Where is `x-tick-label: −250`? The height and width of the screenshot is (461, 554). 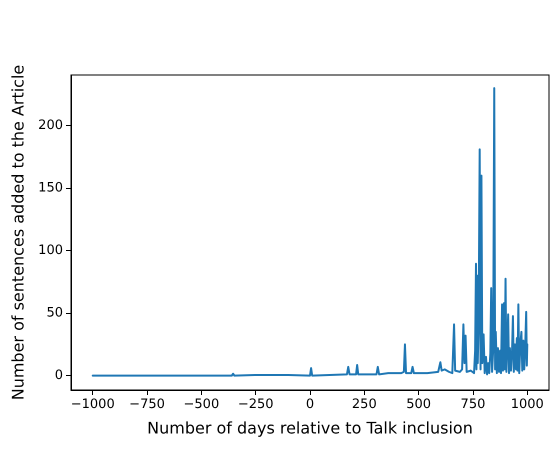
x-tick-label: −250 is located at coordinates (256, 404).